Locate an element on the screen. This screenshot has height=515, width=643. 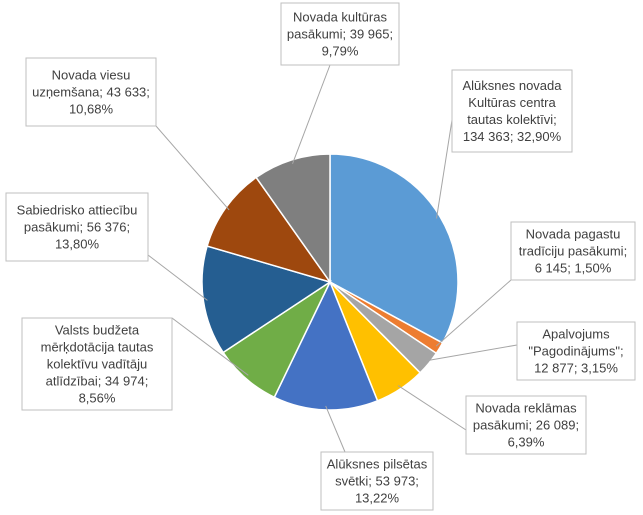
data-label-text: pasākumi; 56 376; is located at coordinates (77, 227).